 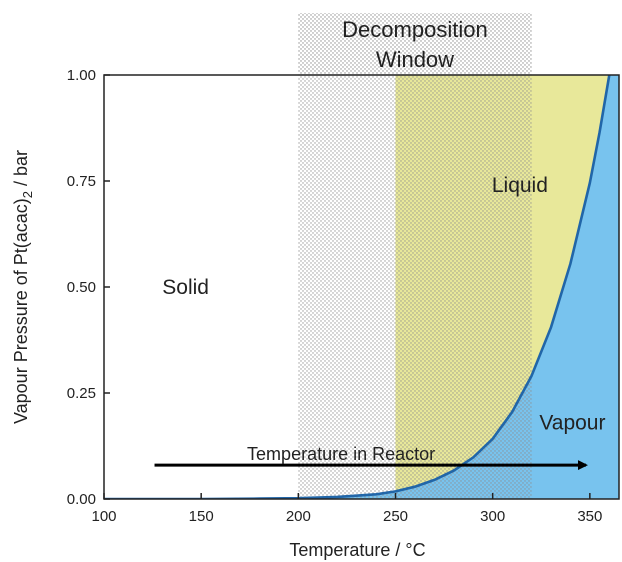 I want to click on y-tick-label: 1.00, so click(x=81, y=75).